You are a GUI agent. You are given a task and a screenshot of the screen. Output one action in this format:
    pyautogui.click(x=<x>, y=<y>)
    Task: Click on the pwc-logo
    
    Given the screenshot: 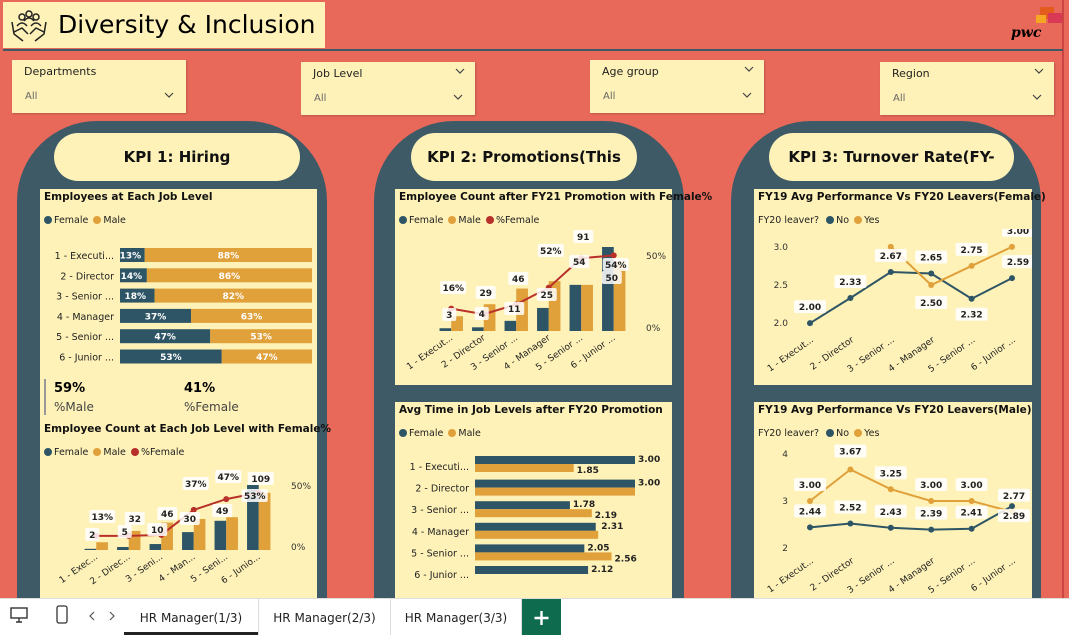 What is the action you would take?
    pyautogui.click(x=1049, y=15)
    